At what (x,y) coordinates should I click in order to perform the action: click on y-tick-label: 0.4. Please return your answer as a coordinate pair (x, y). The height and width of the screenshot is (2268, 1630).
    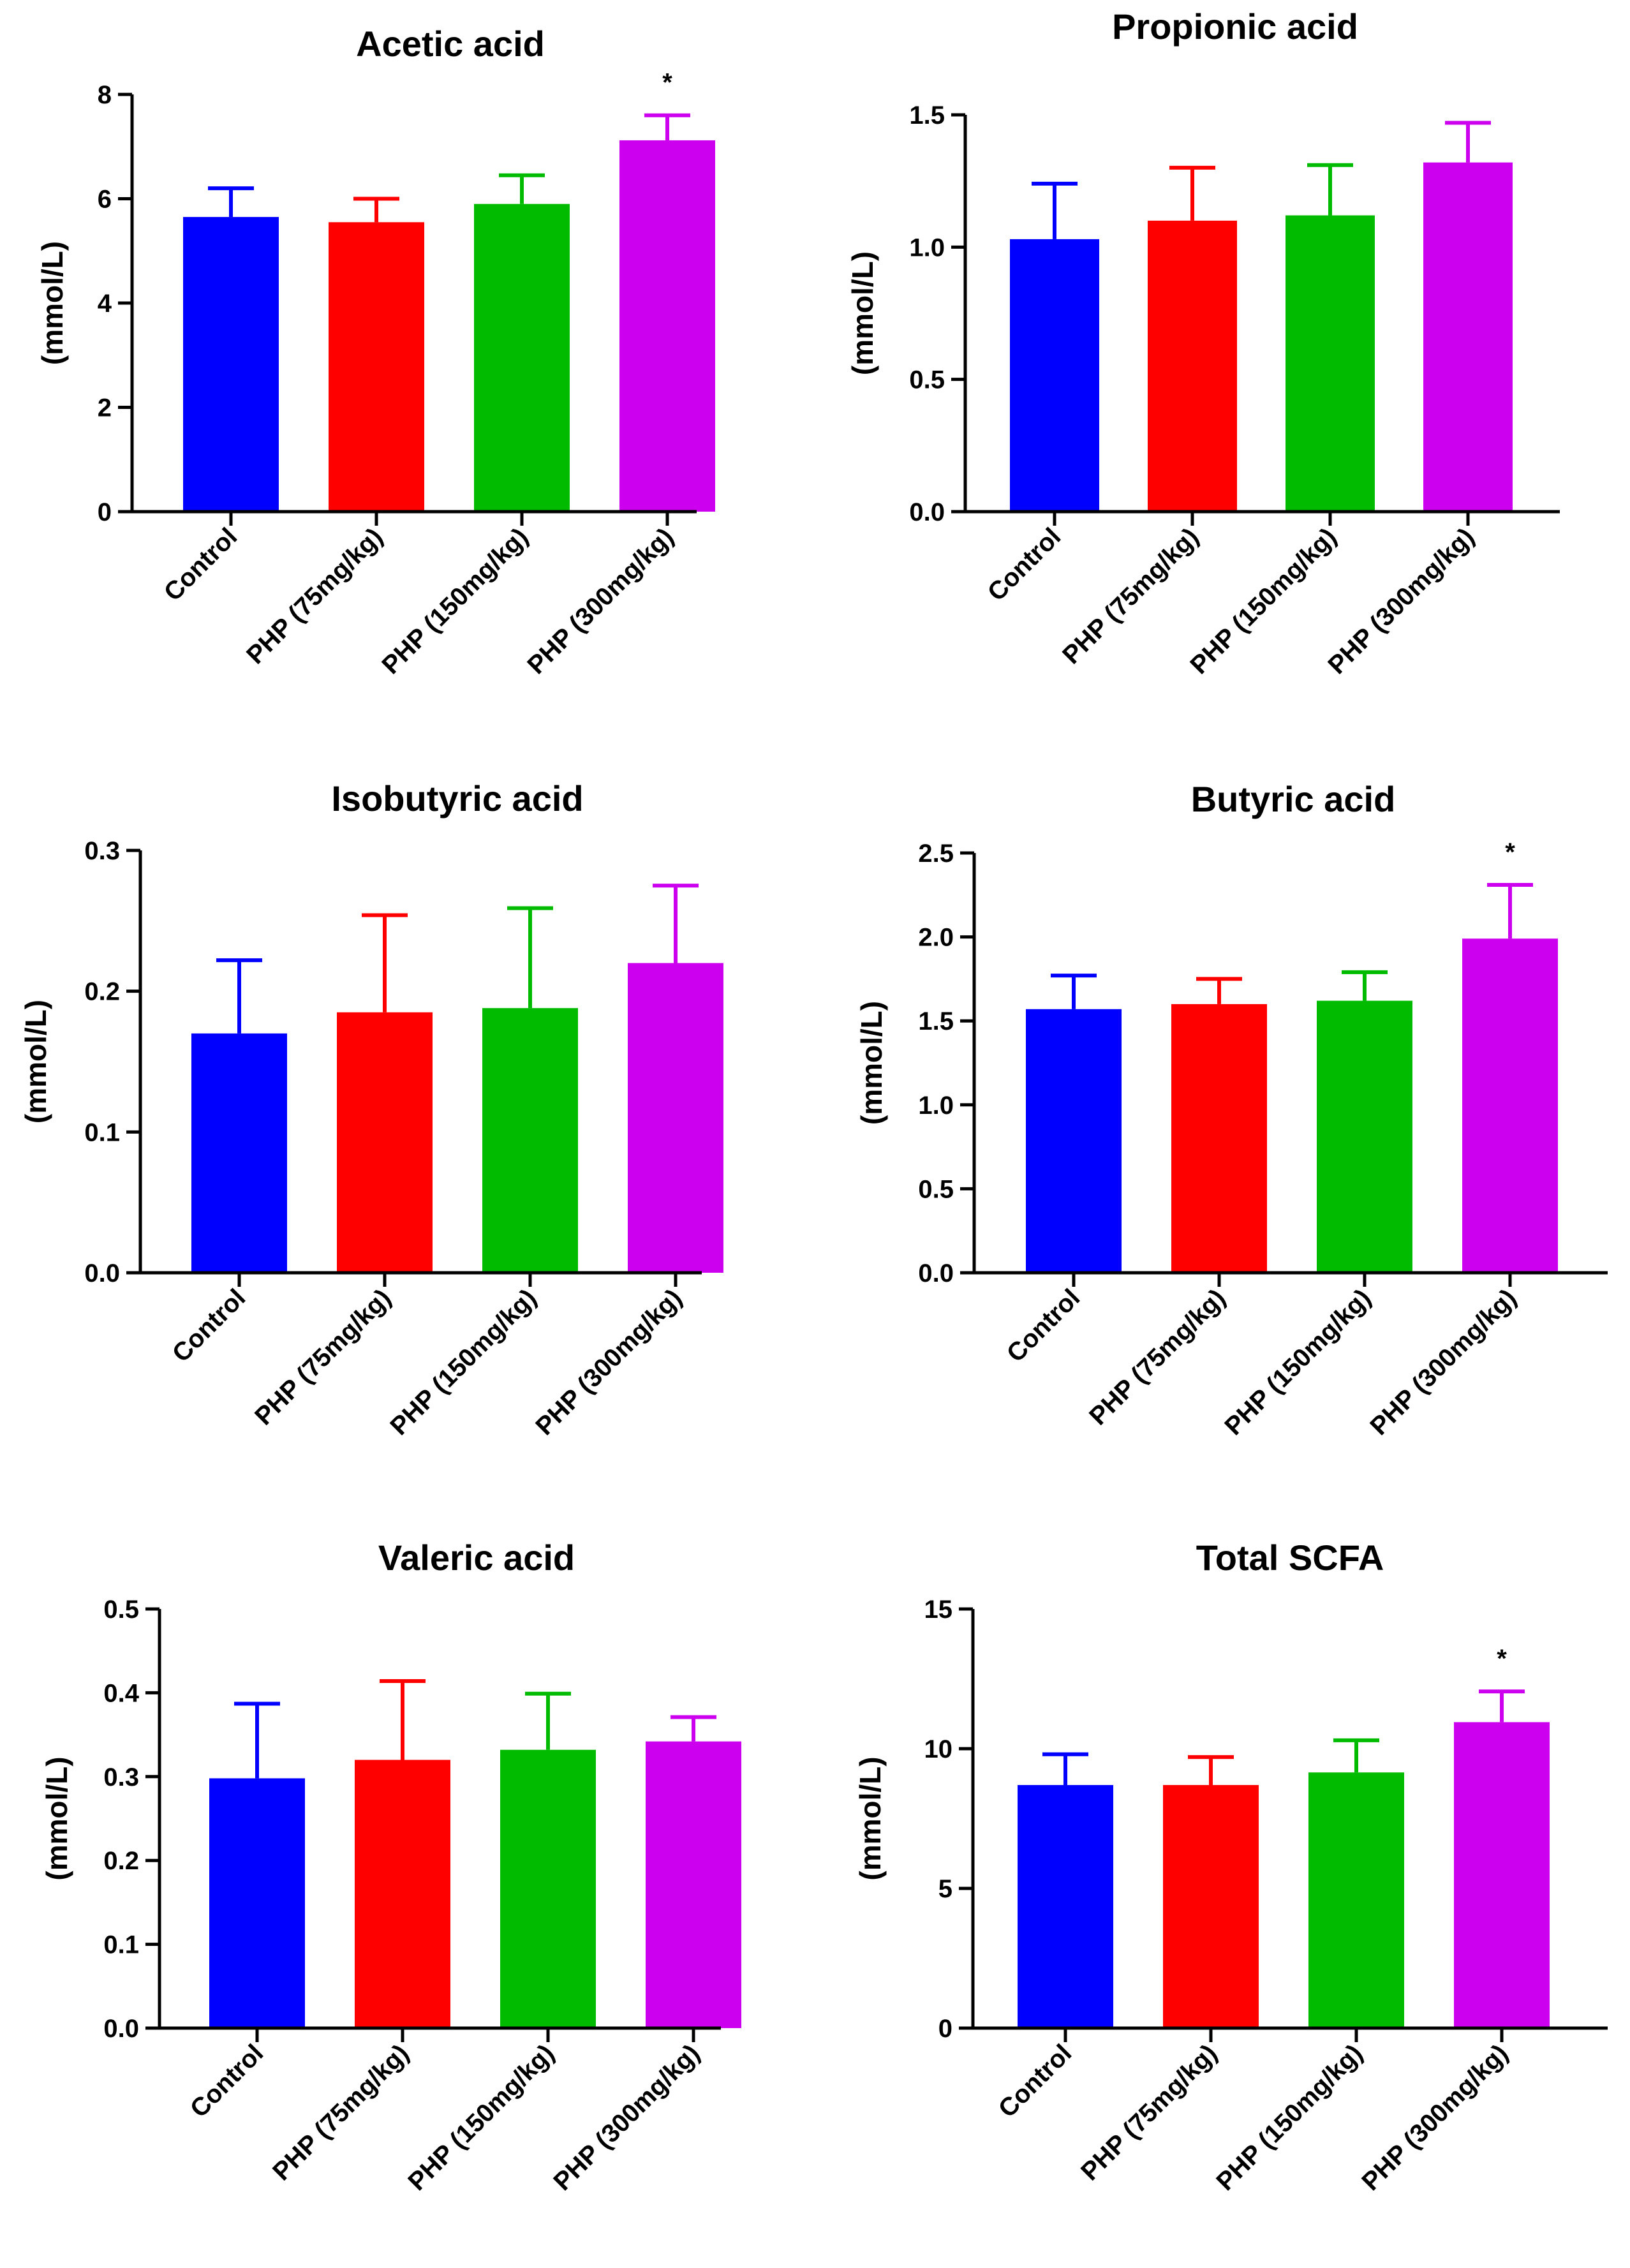
    Looking at the image, I should click on (121, 1693).